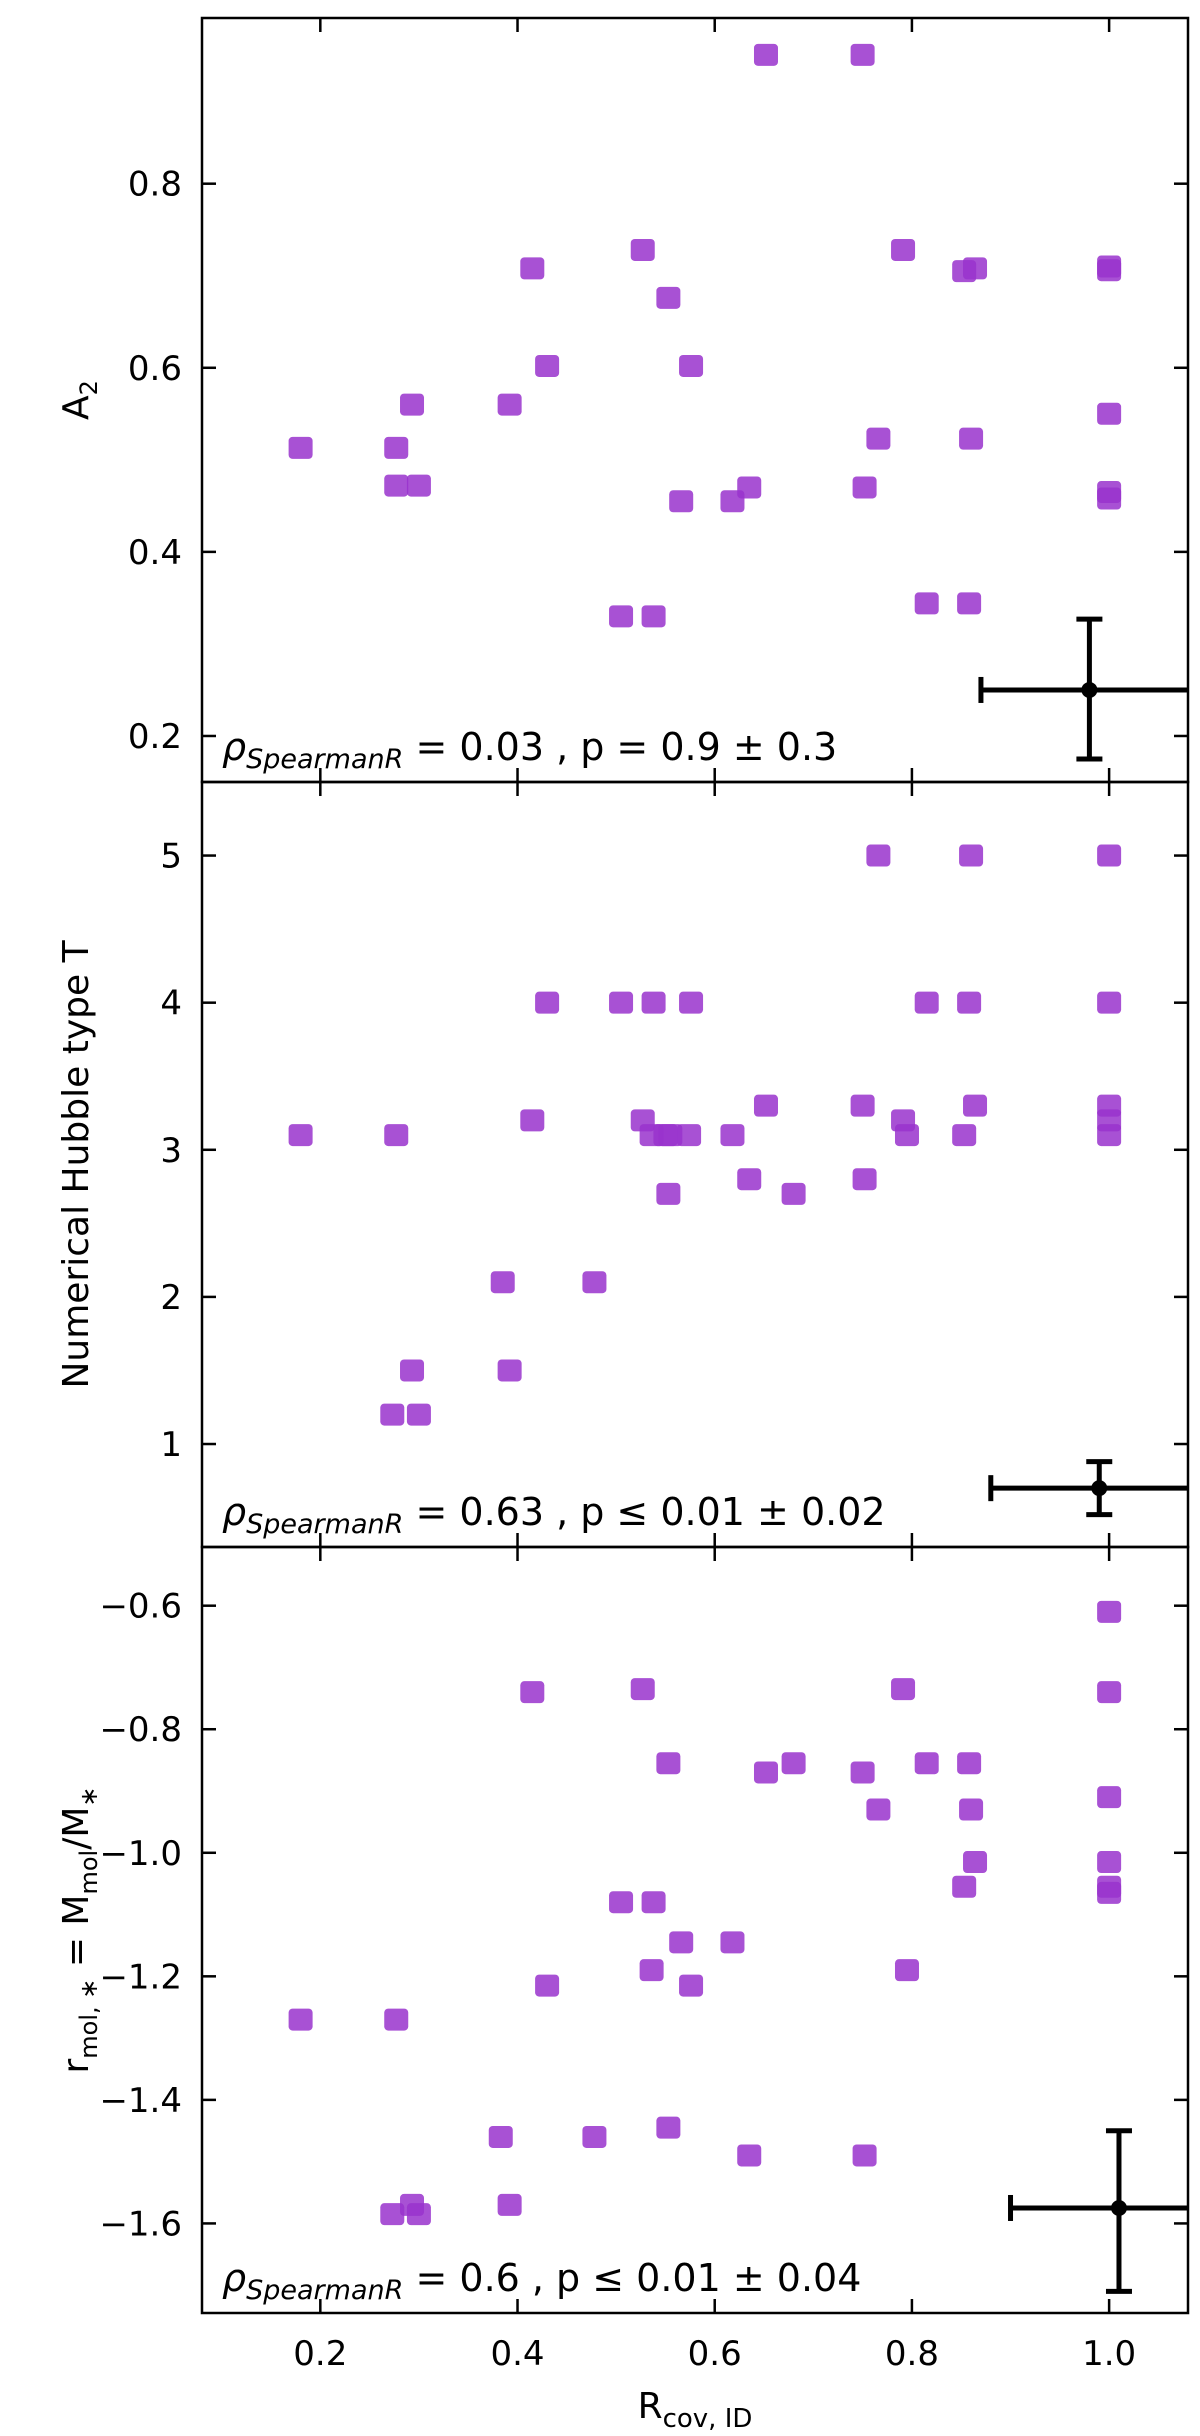  Describe the element at coordinates (140, 1854) in the screenshot. I see `y-tick-label: −1.0` at that location.